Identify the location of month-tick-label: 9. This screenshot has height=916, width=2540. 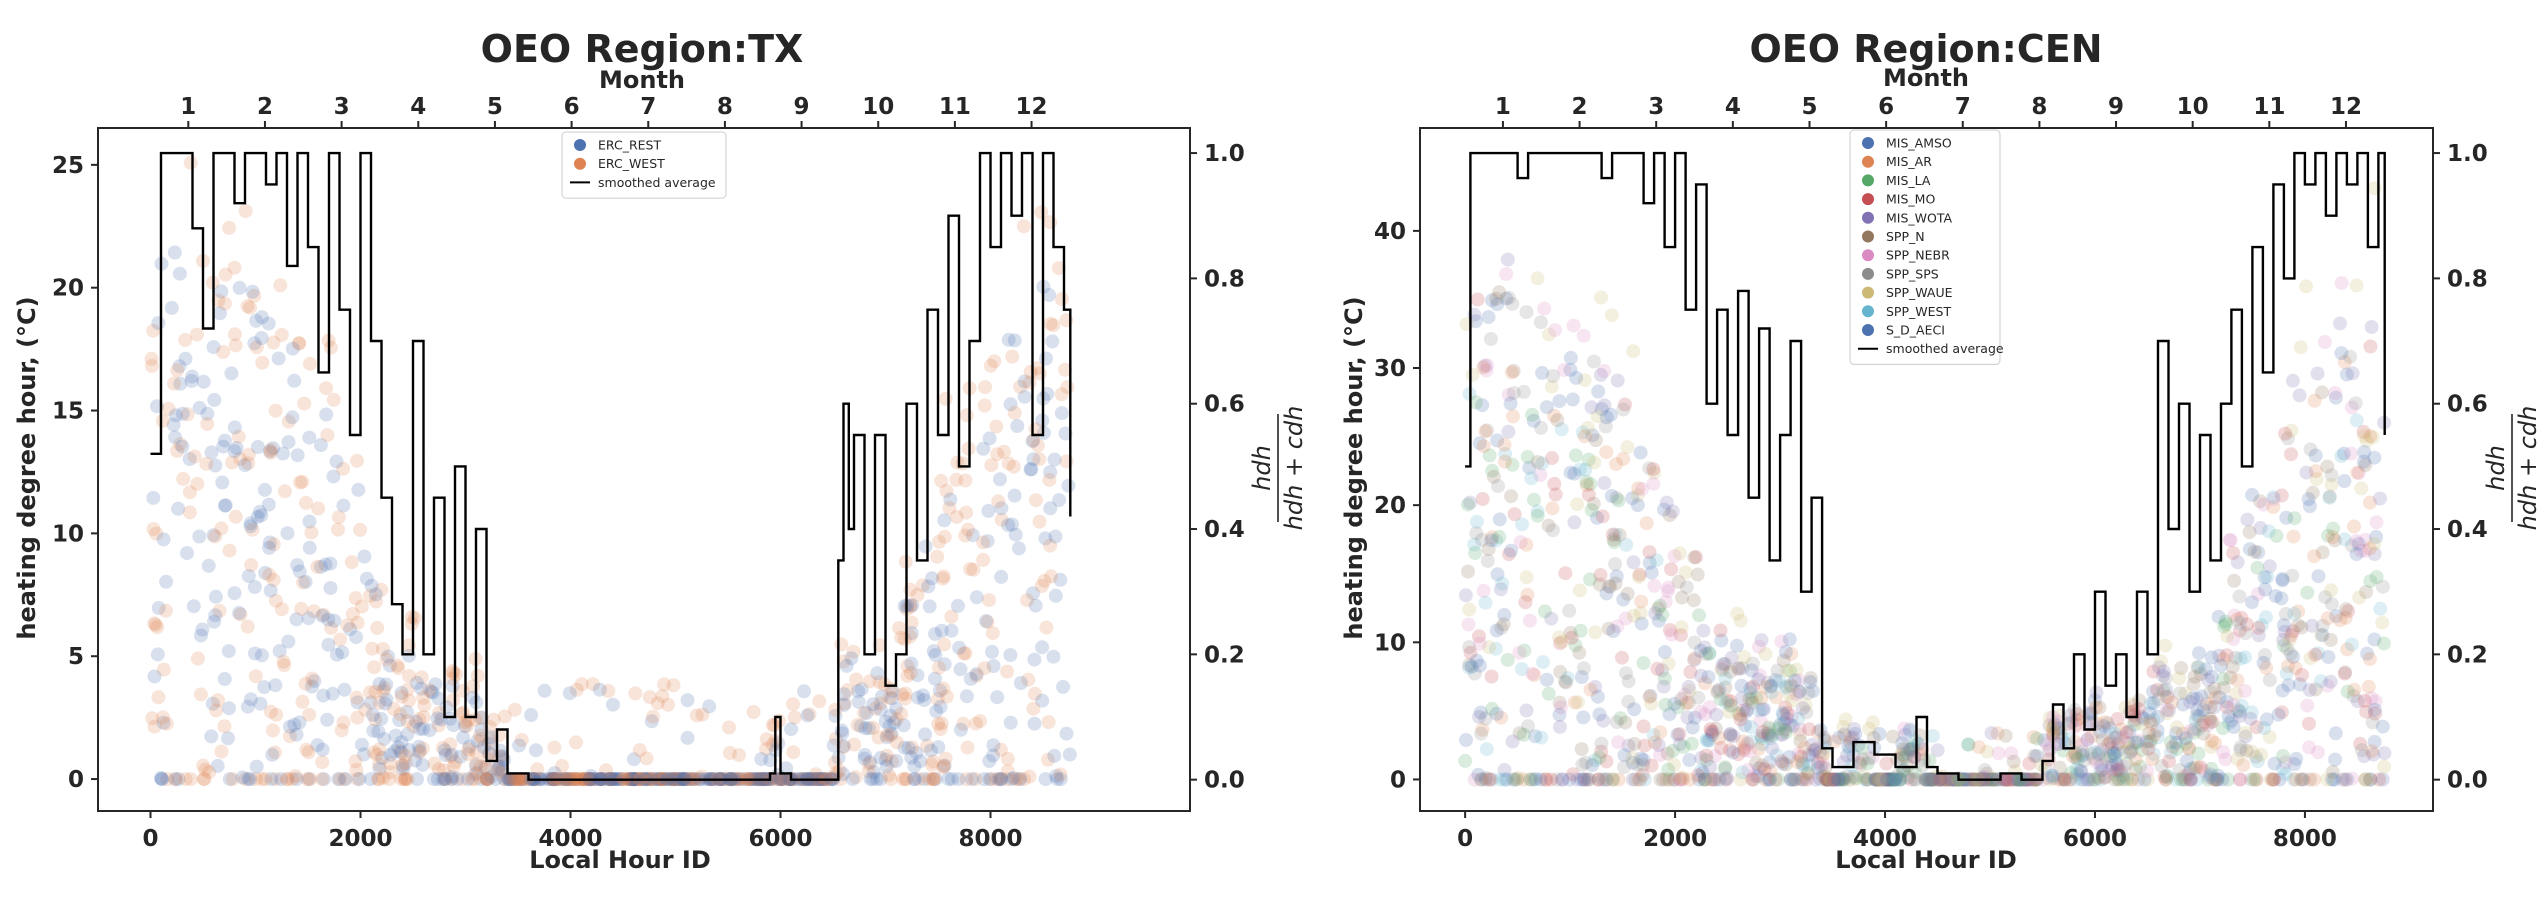
(2116, 107).